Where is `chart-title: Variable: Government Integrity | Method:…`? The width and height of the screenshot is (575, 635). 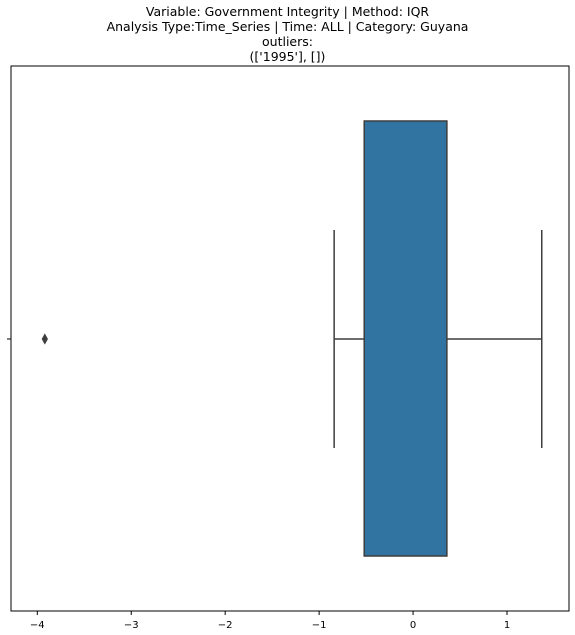
chart-title: Variable: Government Integrity | Method:… is located at coordinates (287, 34).